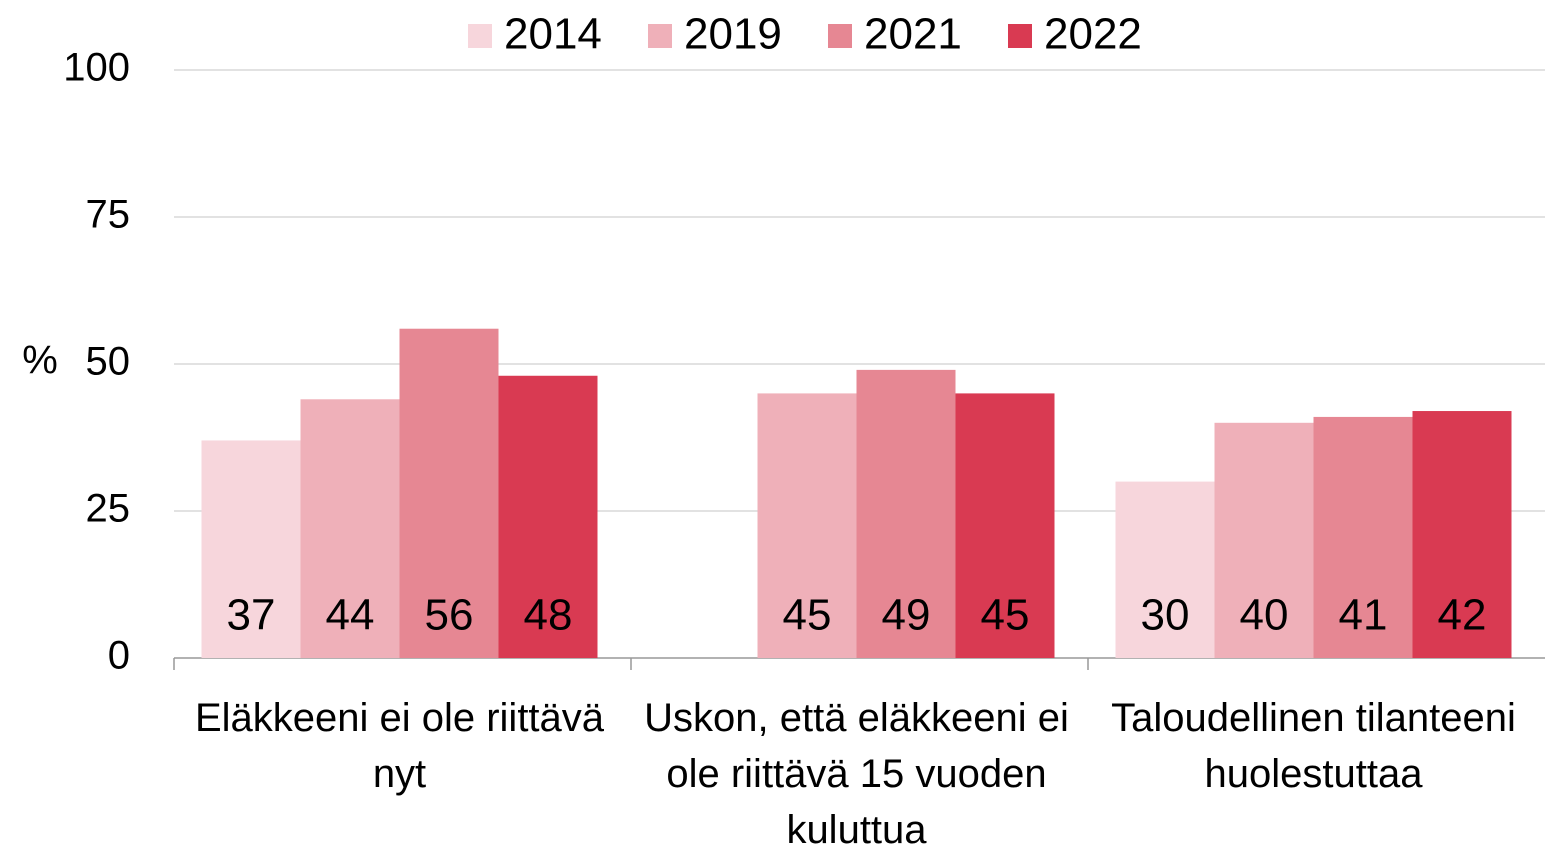 Image resolution: width=1545 pixels, height=844 pixels. I want to click on data-label: 37, so click(251, 615).